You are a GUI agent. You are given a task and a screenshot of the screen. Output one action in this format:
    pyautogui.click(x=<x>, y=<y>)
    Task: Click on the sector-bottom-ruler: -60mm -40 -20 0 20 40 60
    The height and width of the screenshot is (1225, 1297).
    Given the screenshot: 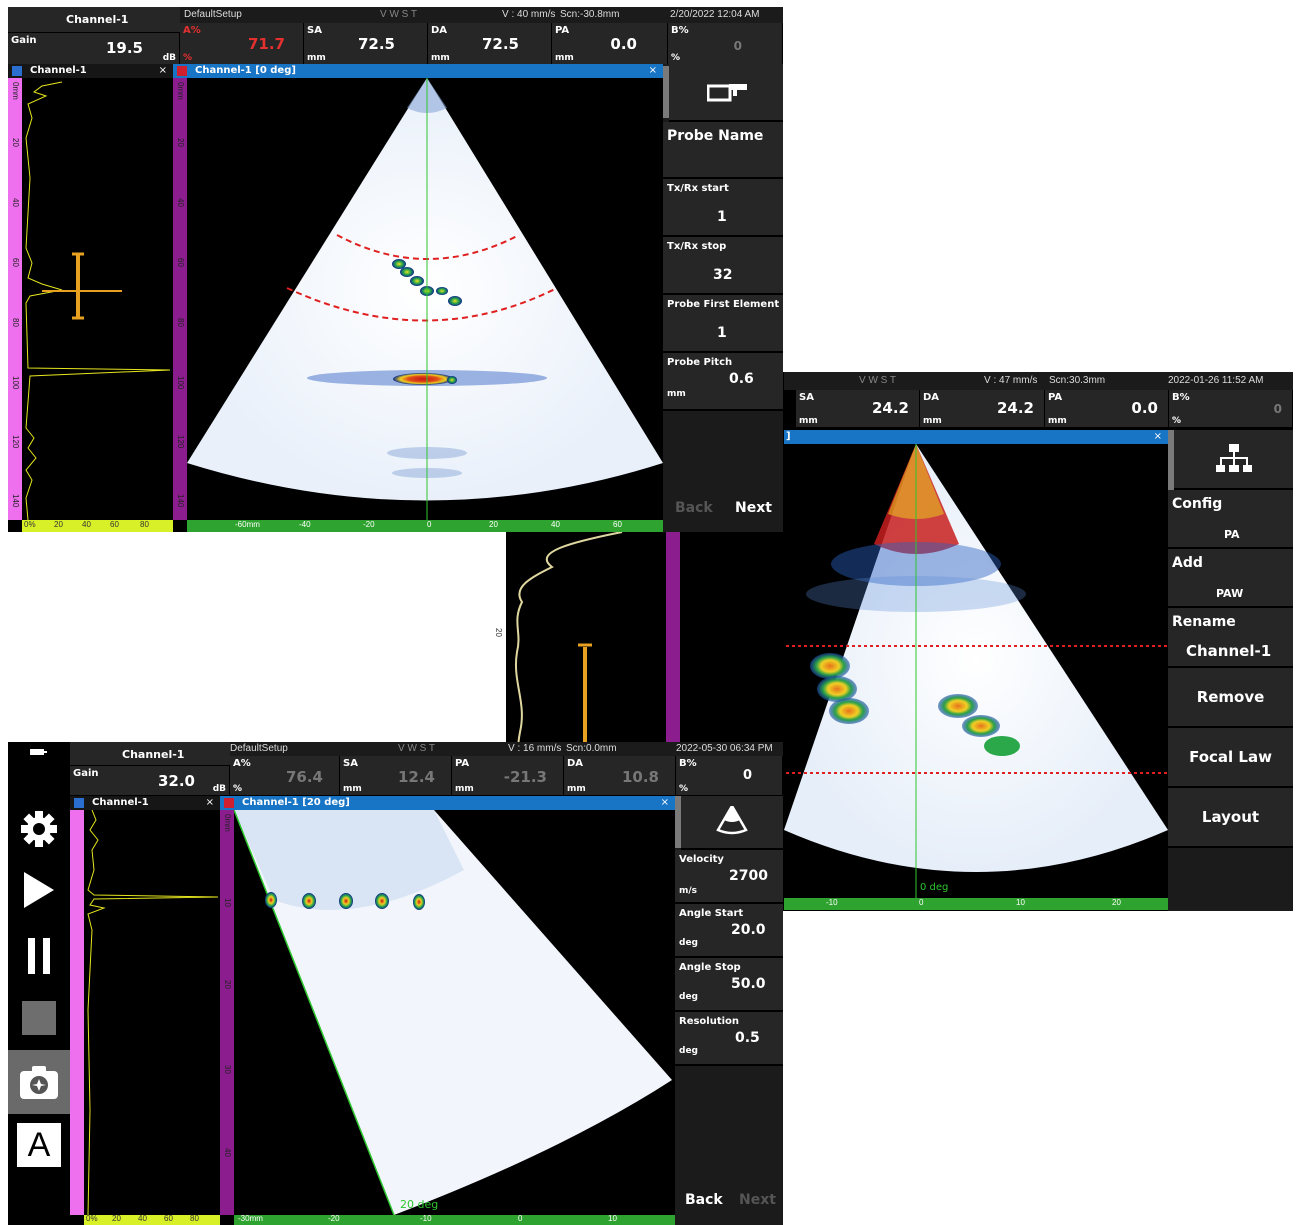 What is the action you would take?
    pyautogui.click(x=425, y=526)
    